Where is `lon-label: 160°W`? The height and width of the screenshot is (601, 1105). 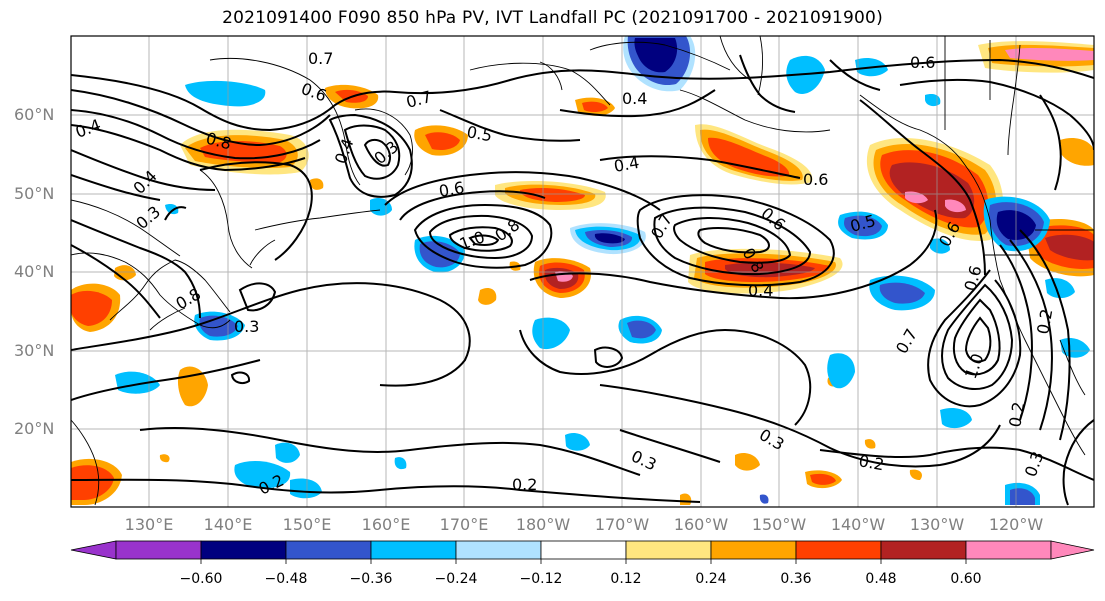 lon-label: 160°W is located at coordinates (701, 524).